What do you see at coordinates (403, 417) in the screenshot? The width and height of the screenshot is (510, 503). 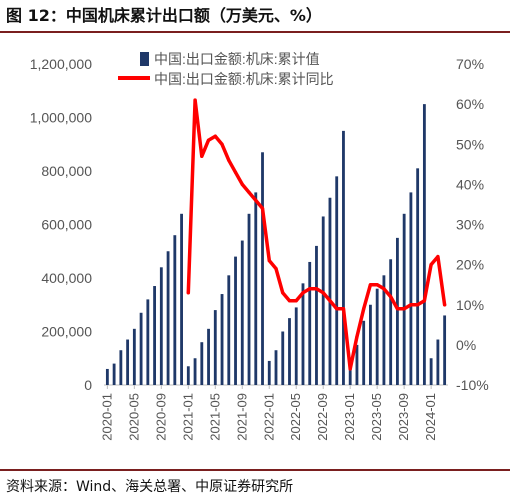 I see `x-tick-label: 2023-09` at bounding box center [403, 417].